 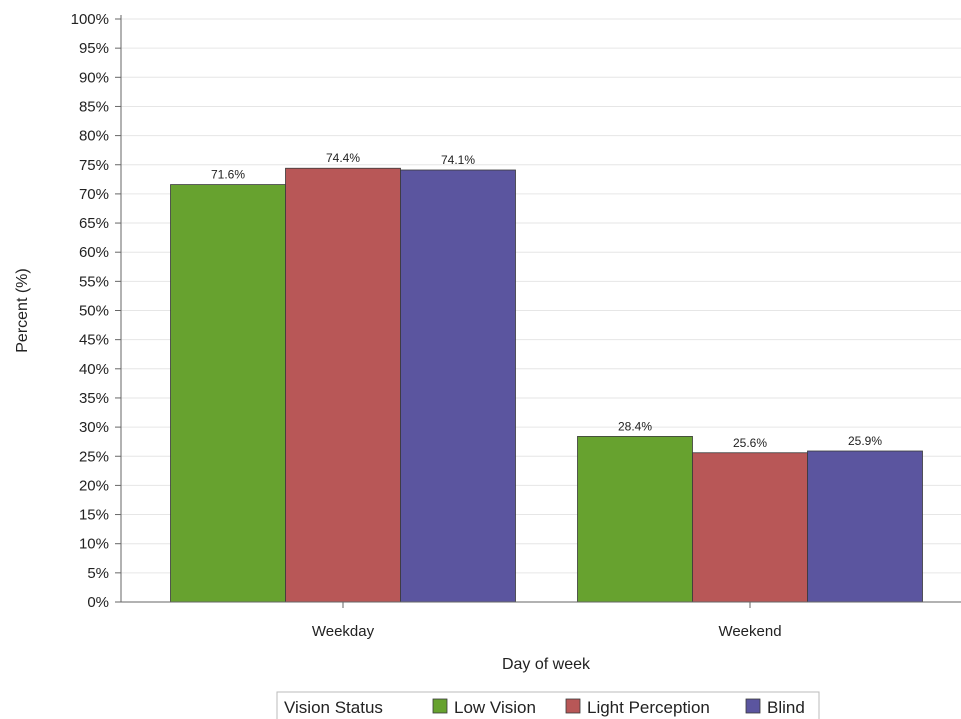 What do you see at coordinates (635, 426) in the screenshot?
I see `data-label: 28.4%` at bounding box center [635, 426].